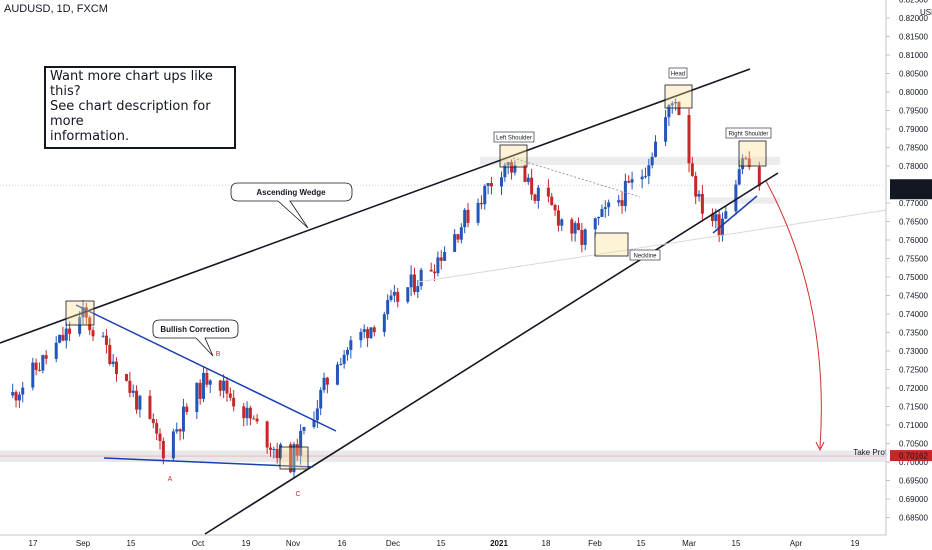 This screenshot has width=932, height=550. Describe the element at coordinates (913, 388) in the screenshot. I see `price-tick-label: 0.72000` at that location.